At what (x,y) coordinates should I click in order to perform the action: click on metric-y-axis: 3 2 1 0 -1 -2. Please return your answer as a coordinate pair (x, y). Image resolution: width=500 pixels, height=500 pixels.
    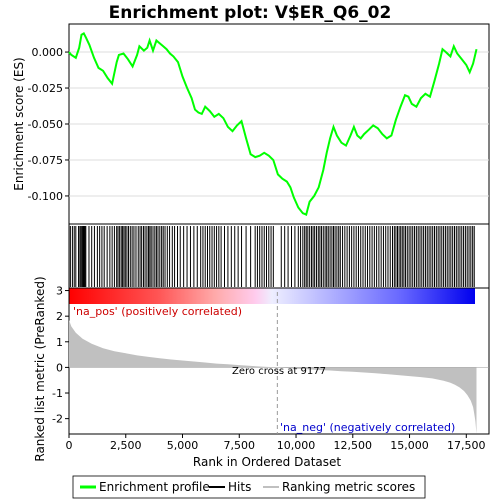
    Looking at the image, I should click on (60, 355).